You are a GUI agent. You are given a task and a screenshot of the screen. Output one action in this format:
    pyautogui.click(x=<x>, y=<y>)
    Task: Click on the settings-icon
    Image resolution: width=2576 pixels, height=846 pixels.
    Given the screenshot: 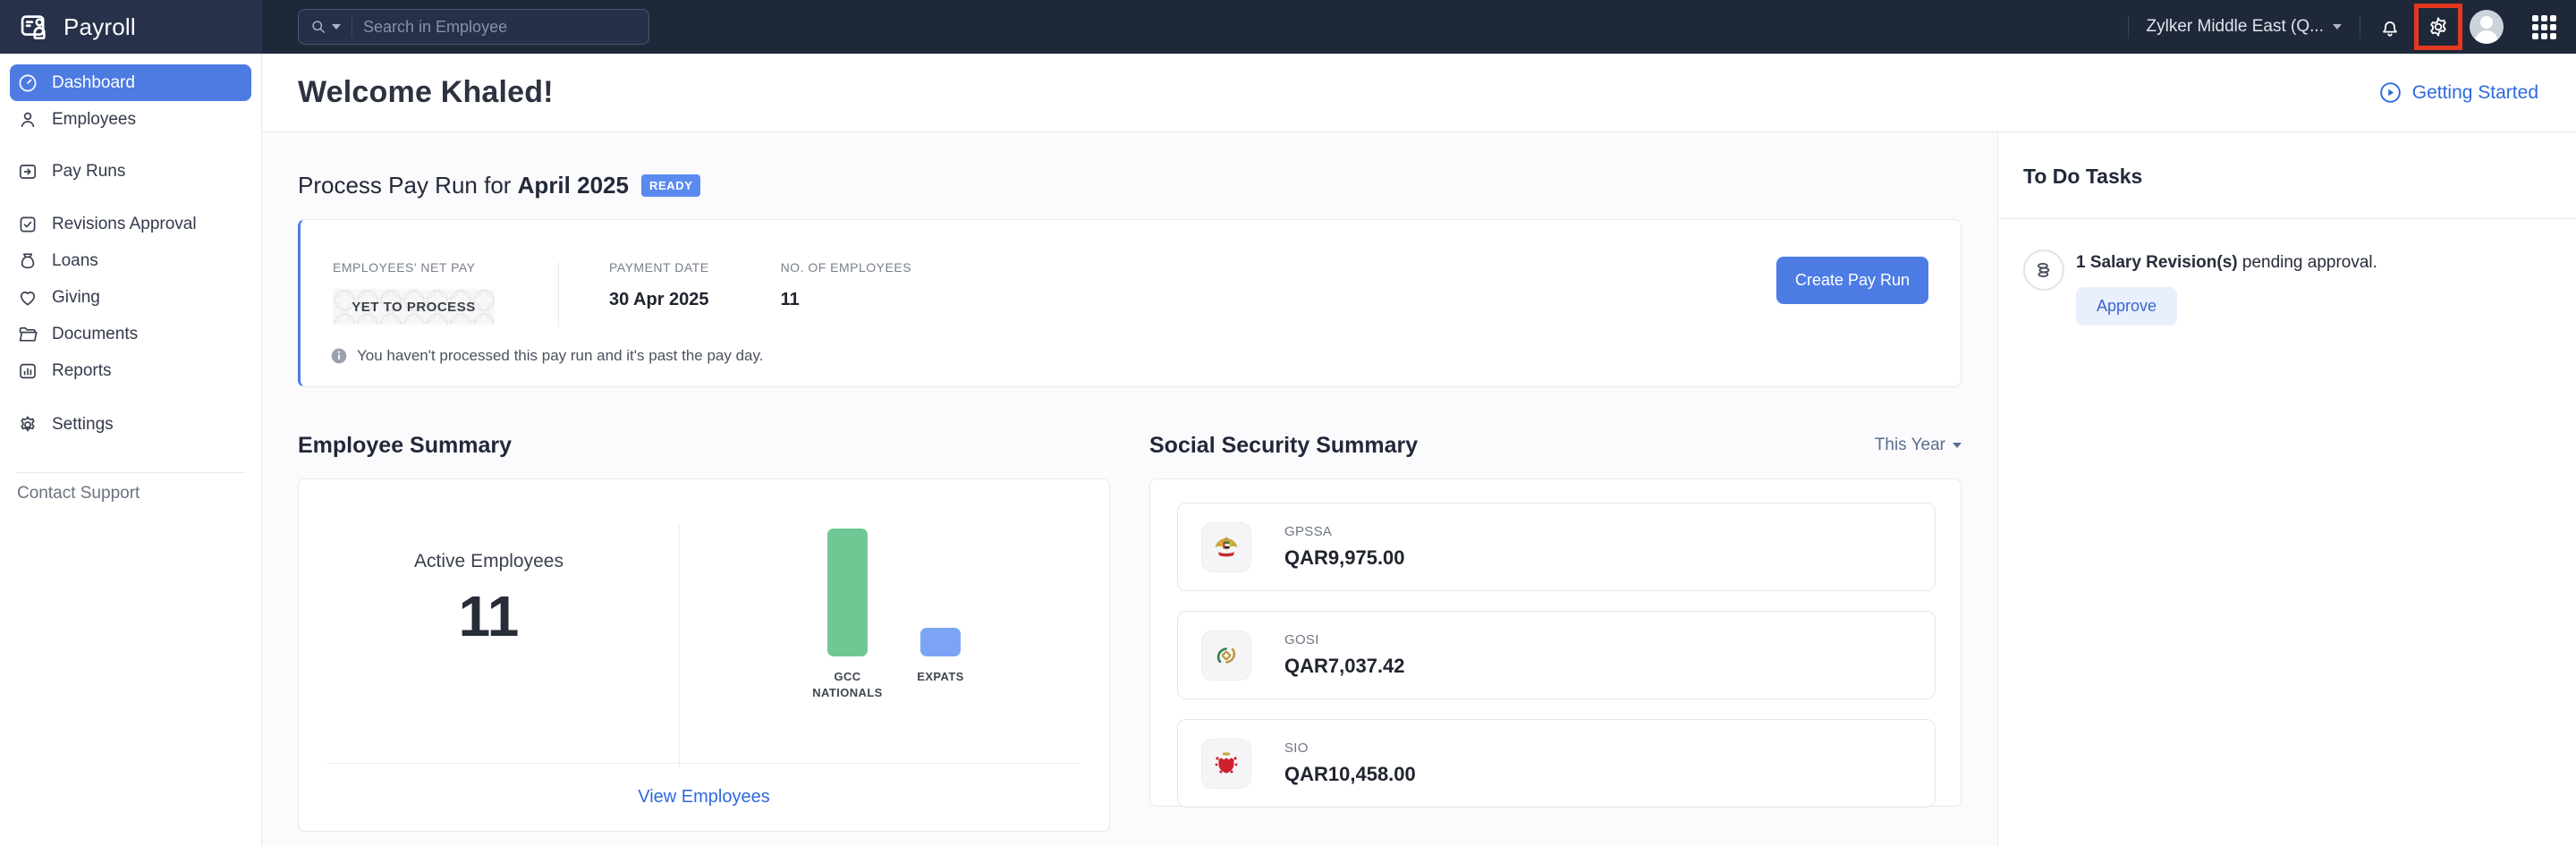 What is the action you would take?
    pyautogui.click(x=28, y=423)
    